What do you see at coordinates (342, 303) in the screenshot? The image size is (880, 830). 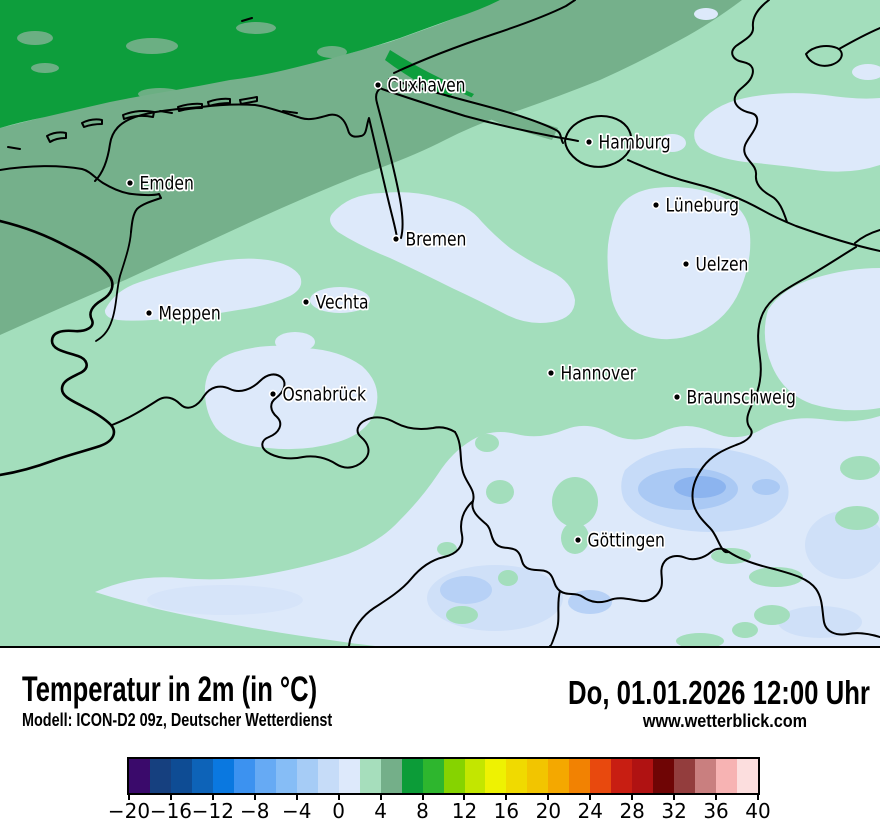 I see `city-label: Vechta` at bounding box center [342, 303].